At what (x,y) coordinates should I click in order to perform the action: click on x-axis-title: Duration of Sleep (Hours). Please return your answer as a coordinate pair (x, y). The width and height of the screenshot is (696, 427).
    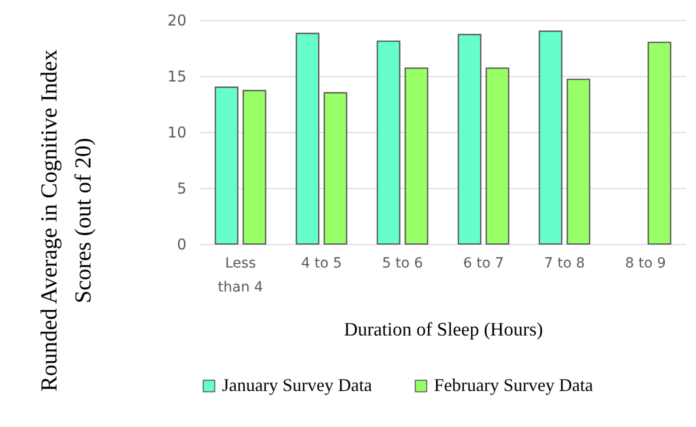
    Looking at the image, I should click on (443, 330).